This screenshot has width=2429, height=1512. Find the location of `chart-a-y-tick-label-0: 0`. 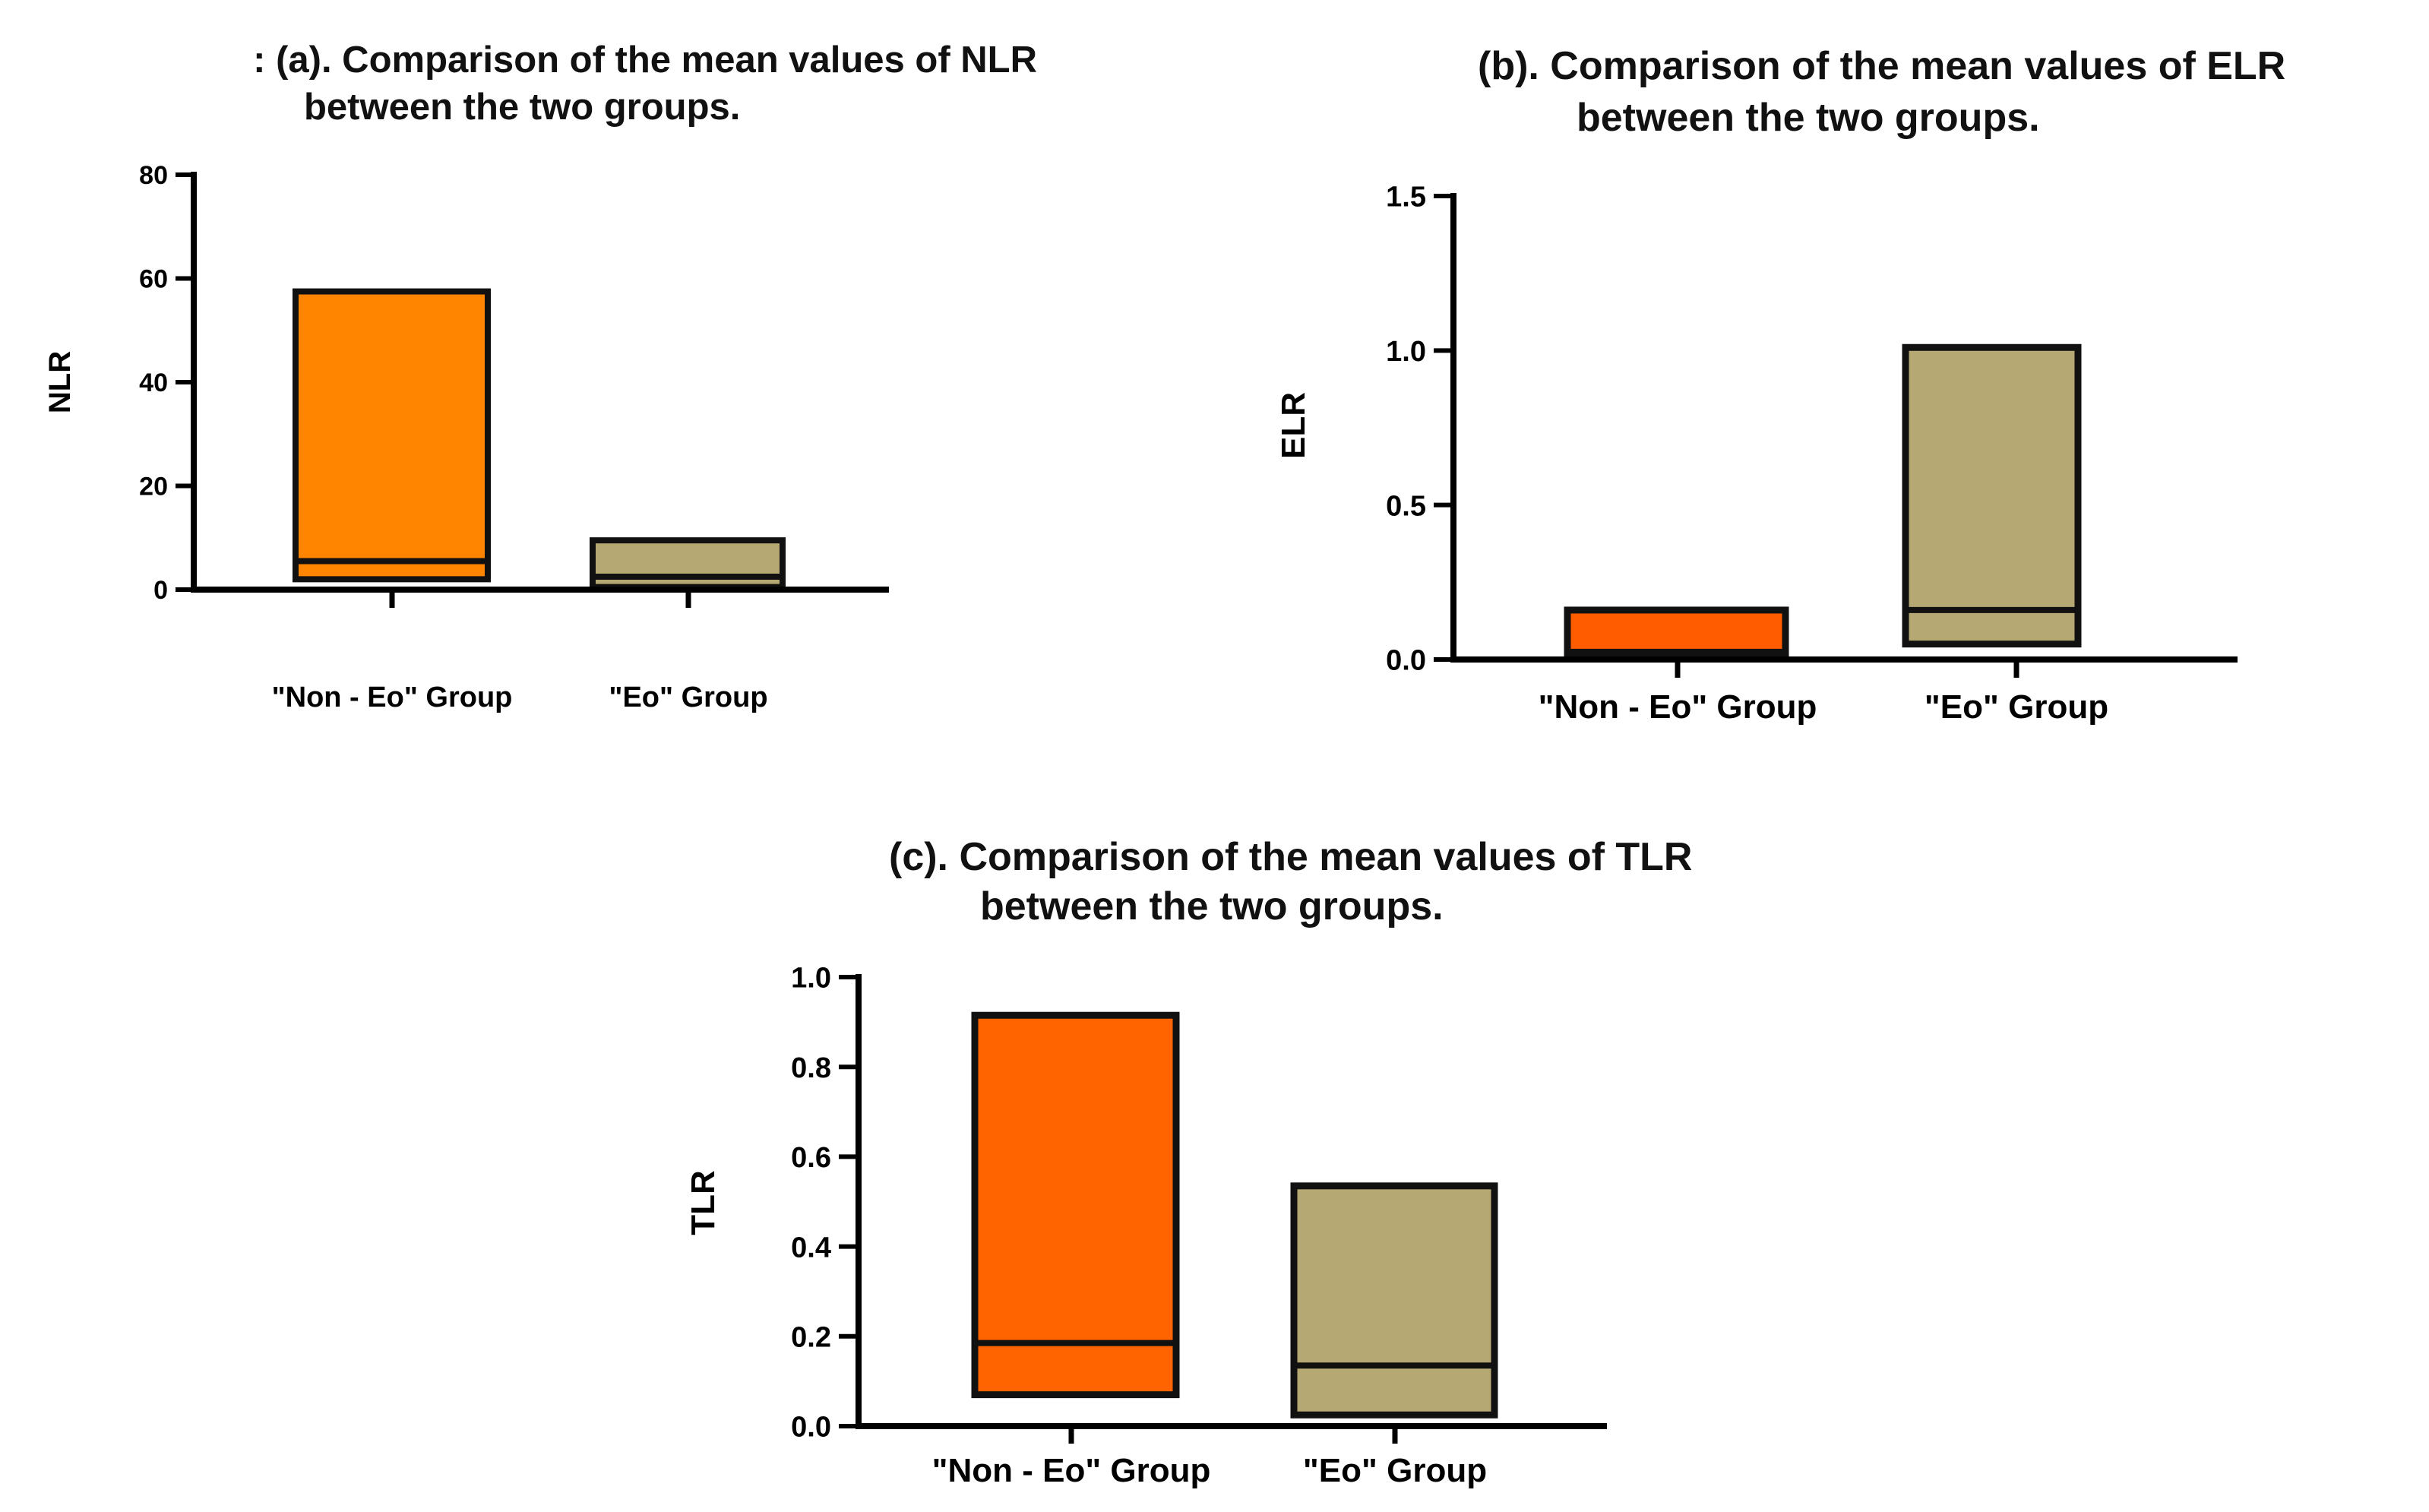

chart-a-y-tick-label-0: 0 is located at coordinates (160, 590).